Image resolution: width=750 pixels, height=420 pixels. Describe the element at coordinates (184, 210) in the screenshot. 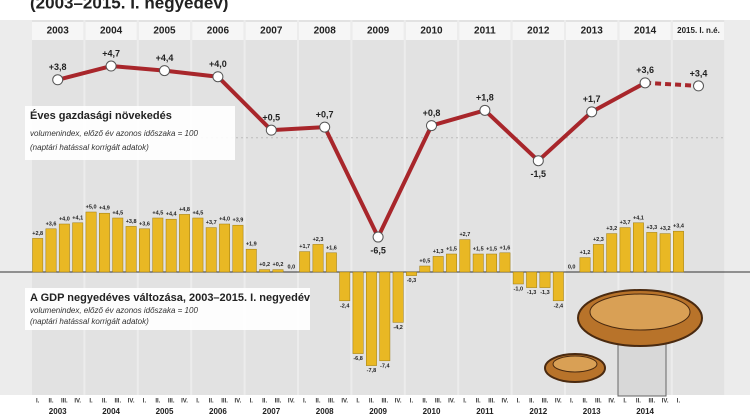

I see `bar-label: +4,8` at that location.